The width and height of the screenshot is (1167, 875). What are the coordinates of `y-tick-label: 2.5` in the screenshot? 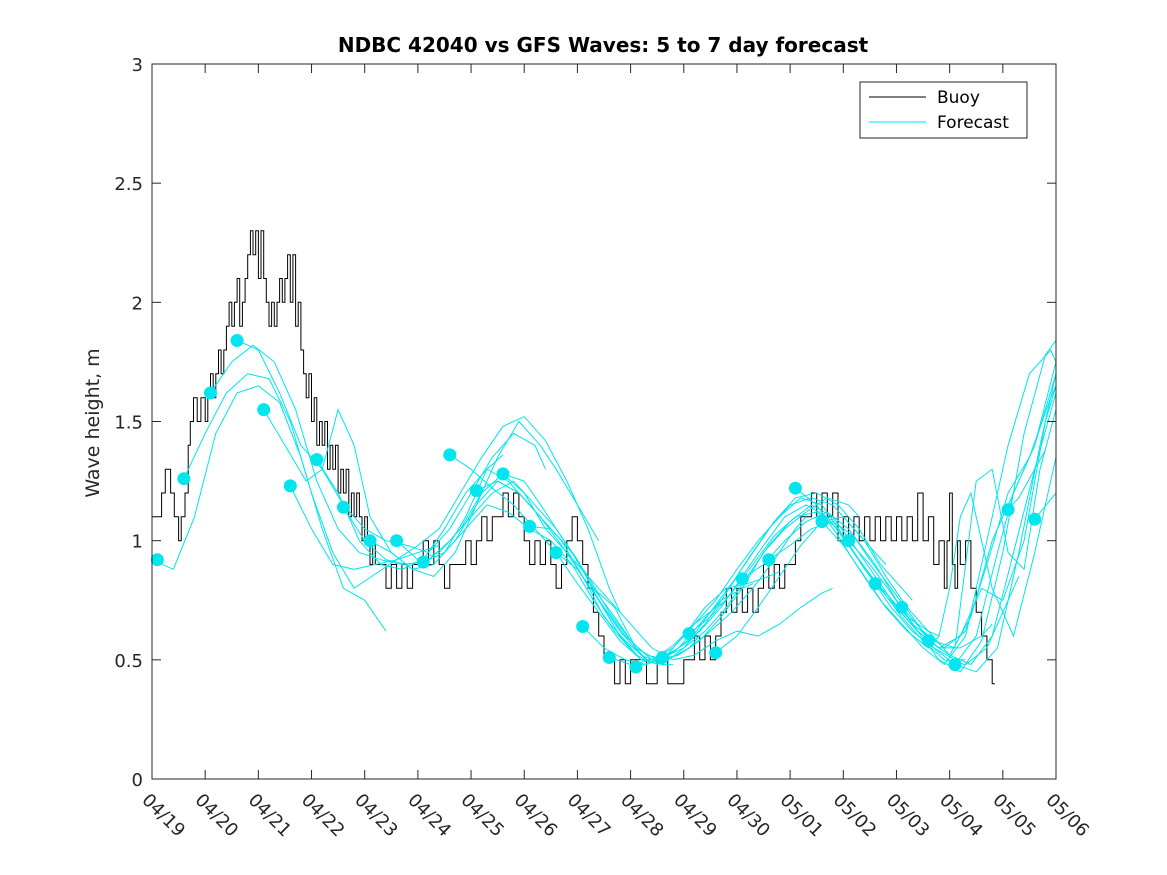 It's located at (128, 184).